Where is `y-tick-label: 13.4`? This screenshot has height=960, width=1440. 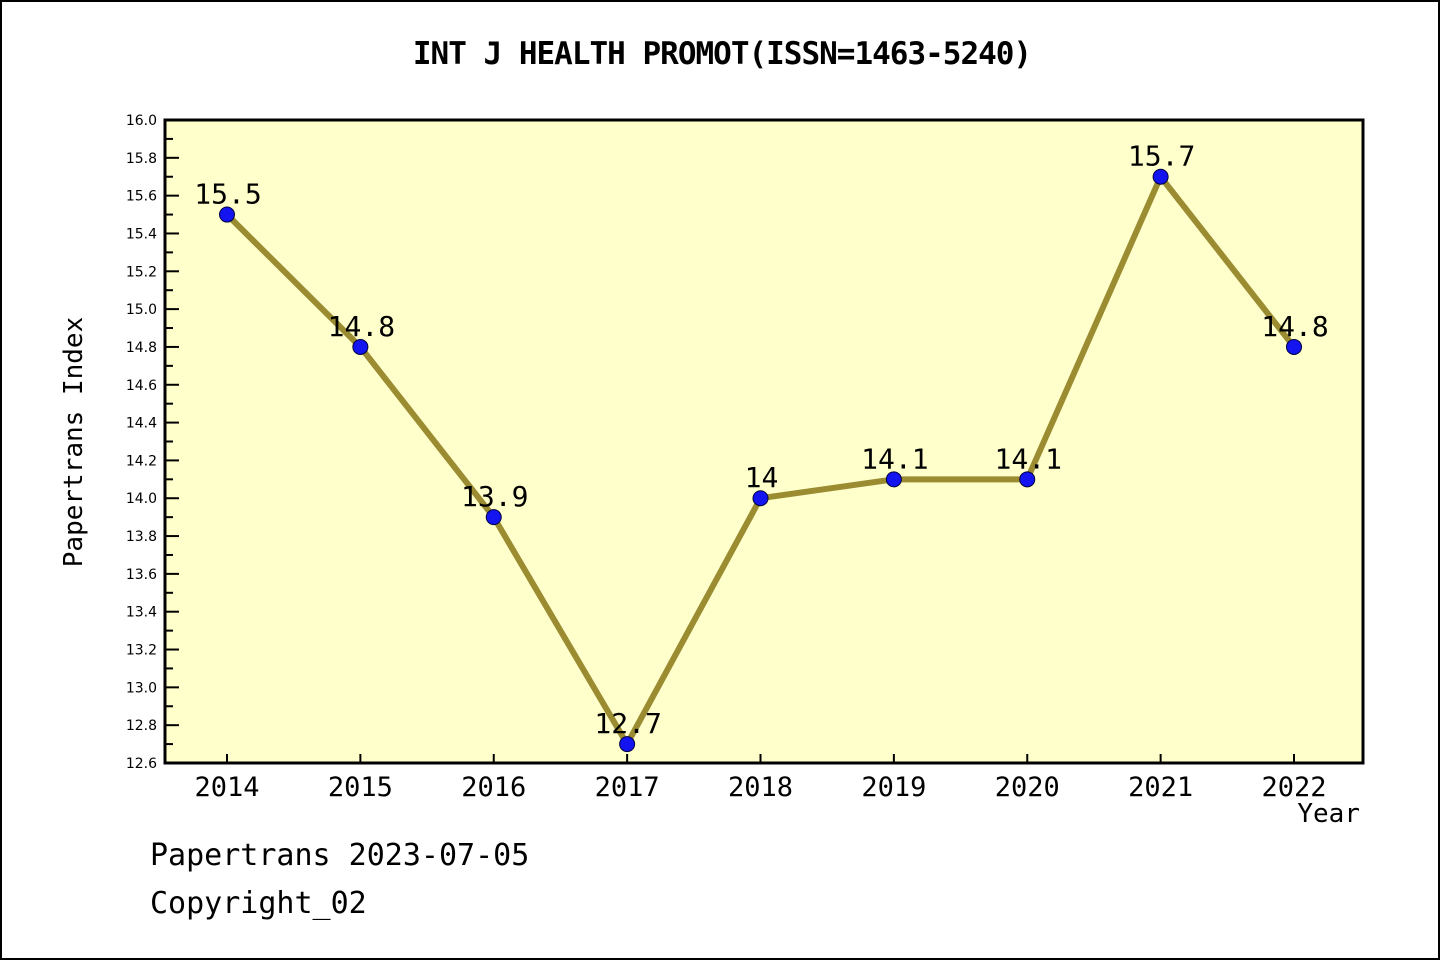 y-tick-label: 13.4 is located at coordinates (141, 613).